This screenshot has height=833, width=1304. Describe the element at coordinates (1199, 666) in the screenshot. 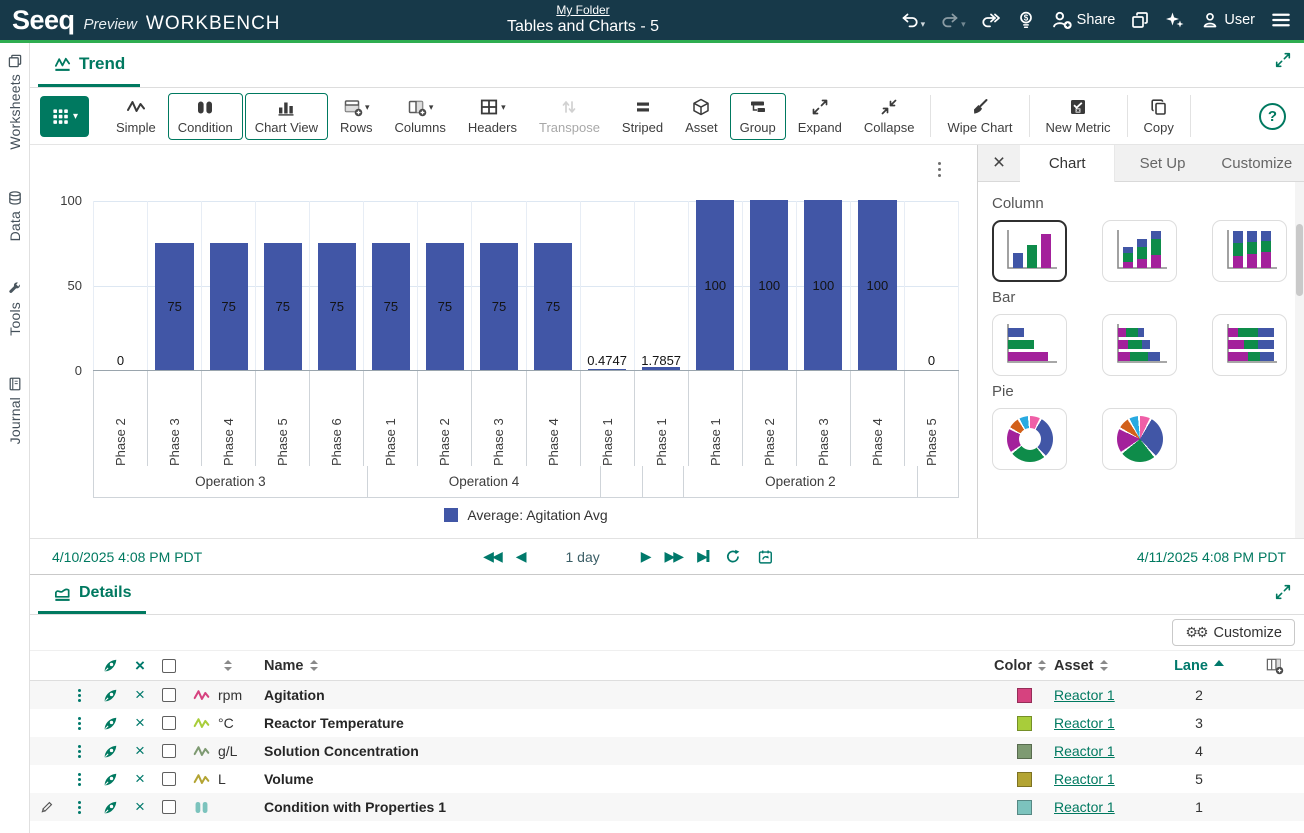

I see `header-lane: Lane` at that location.